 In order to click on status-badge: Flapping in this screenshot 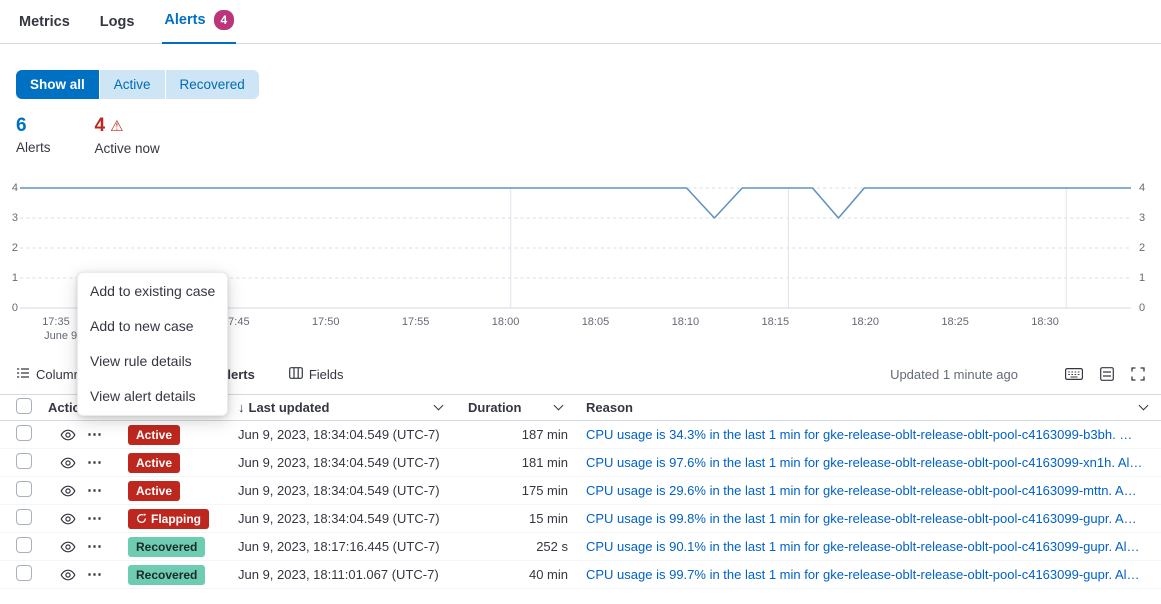, I will do `click(168, 518)`.